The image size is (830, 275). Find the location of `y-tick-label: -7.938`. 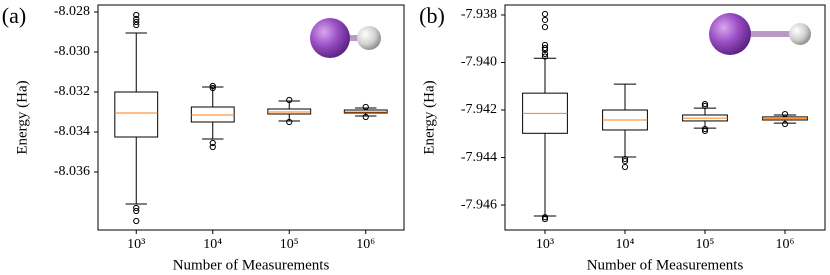

y-tick-label: -7.938 is located at coordinates (479, 14).